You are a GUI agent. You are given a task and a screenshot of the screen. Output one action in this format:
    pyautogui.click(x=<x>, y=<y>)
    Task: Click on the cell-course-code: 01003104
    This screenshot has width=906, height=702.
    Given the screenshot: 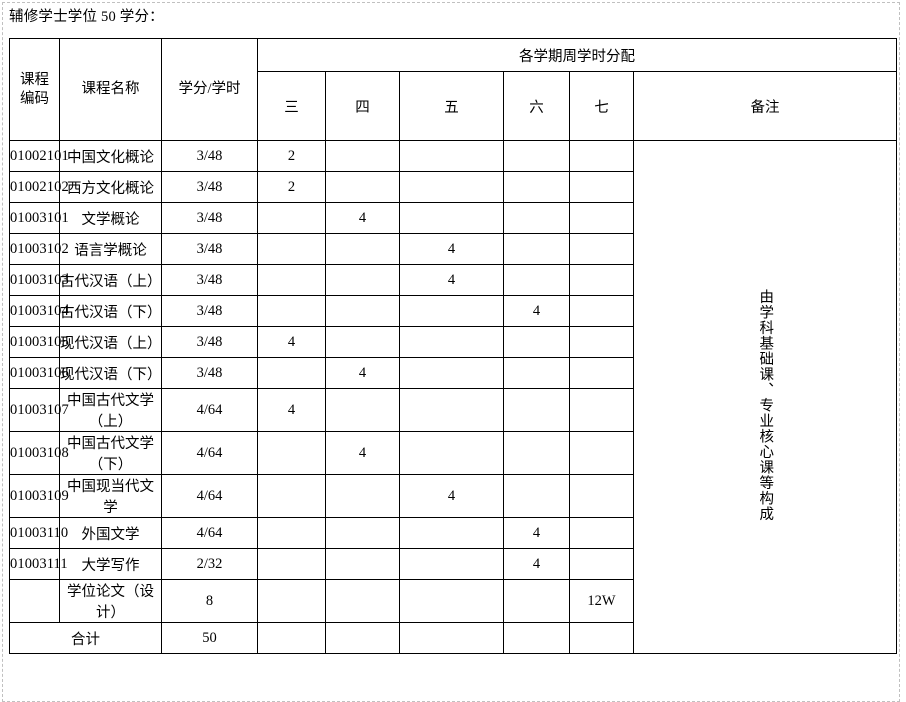 What is the action you would take?
    pyautogui.click(x=39, y=311)
    